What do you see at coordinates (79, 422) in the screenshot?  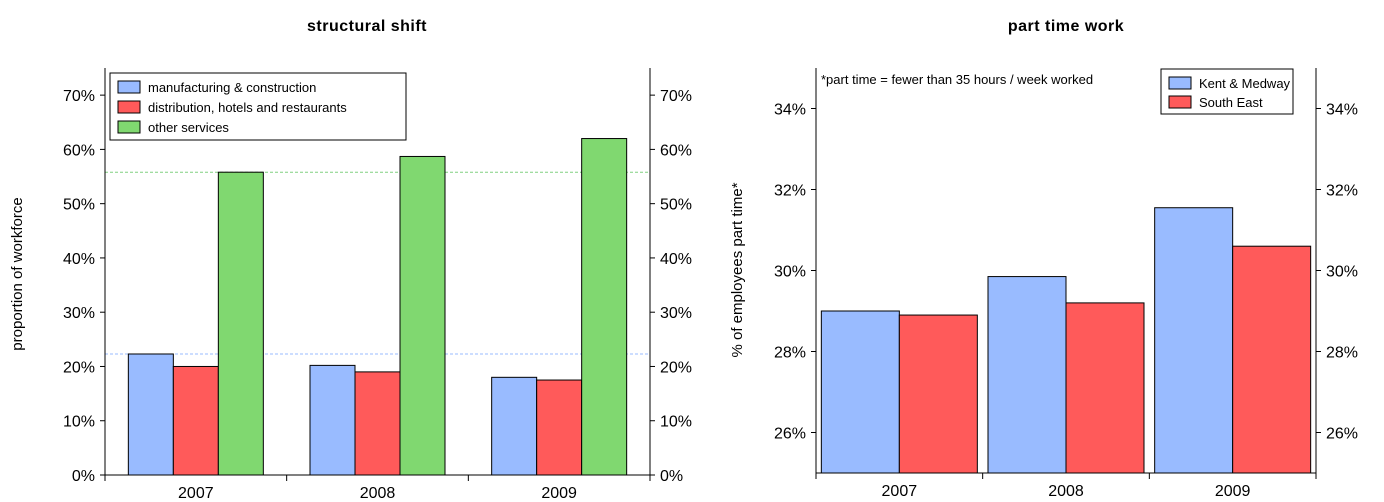 I see `y-tick-label-left: 10%` at bounding box center [79, 422].